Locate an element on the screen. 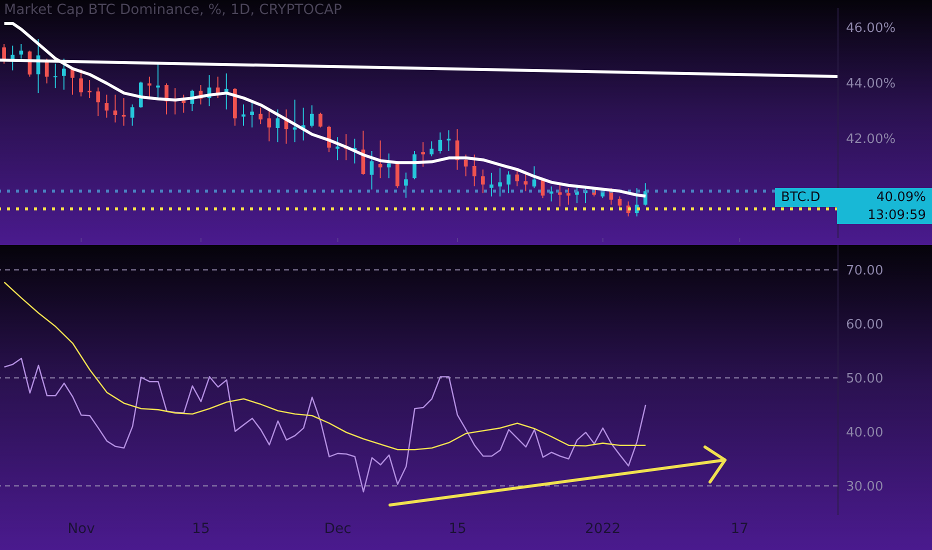 The image size is (932, 550). y-tick-label: 42.00% is located at coordinates (871, 139).